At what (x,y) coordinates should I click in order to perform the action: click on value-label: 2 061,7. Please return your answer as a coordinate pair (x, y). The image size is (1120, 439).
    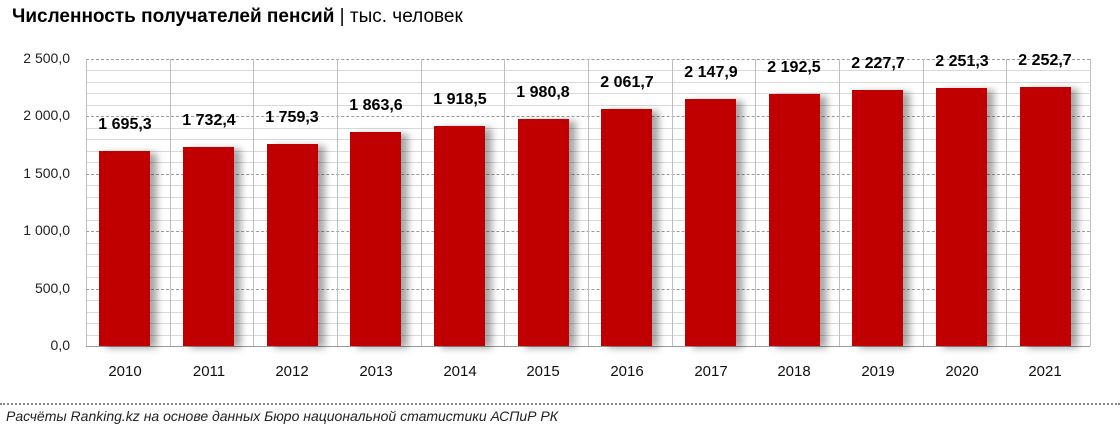
    Looking at the image, I should click on (627, 82).